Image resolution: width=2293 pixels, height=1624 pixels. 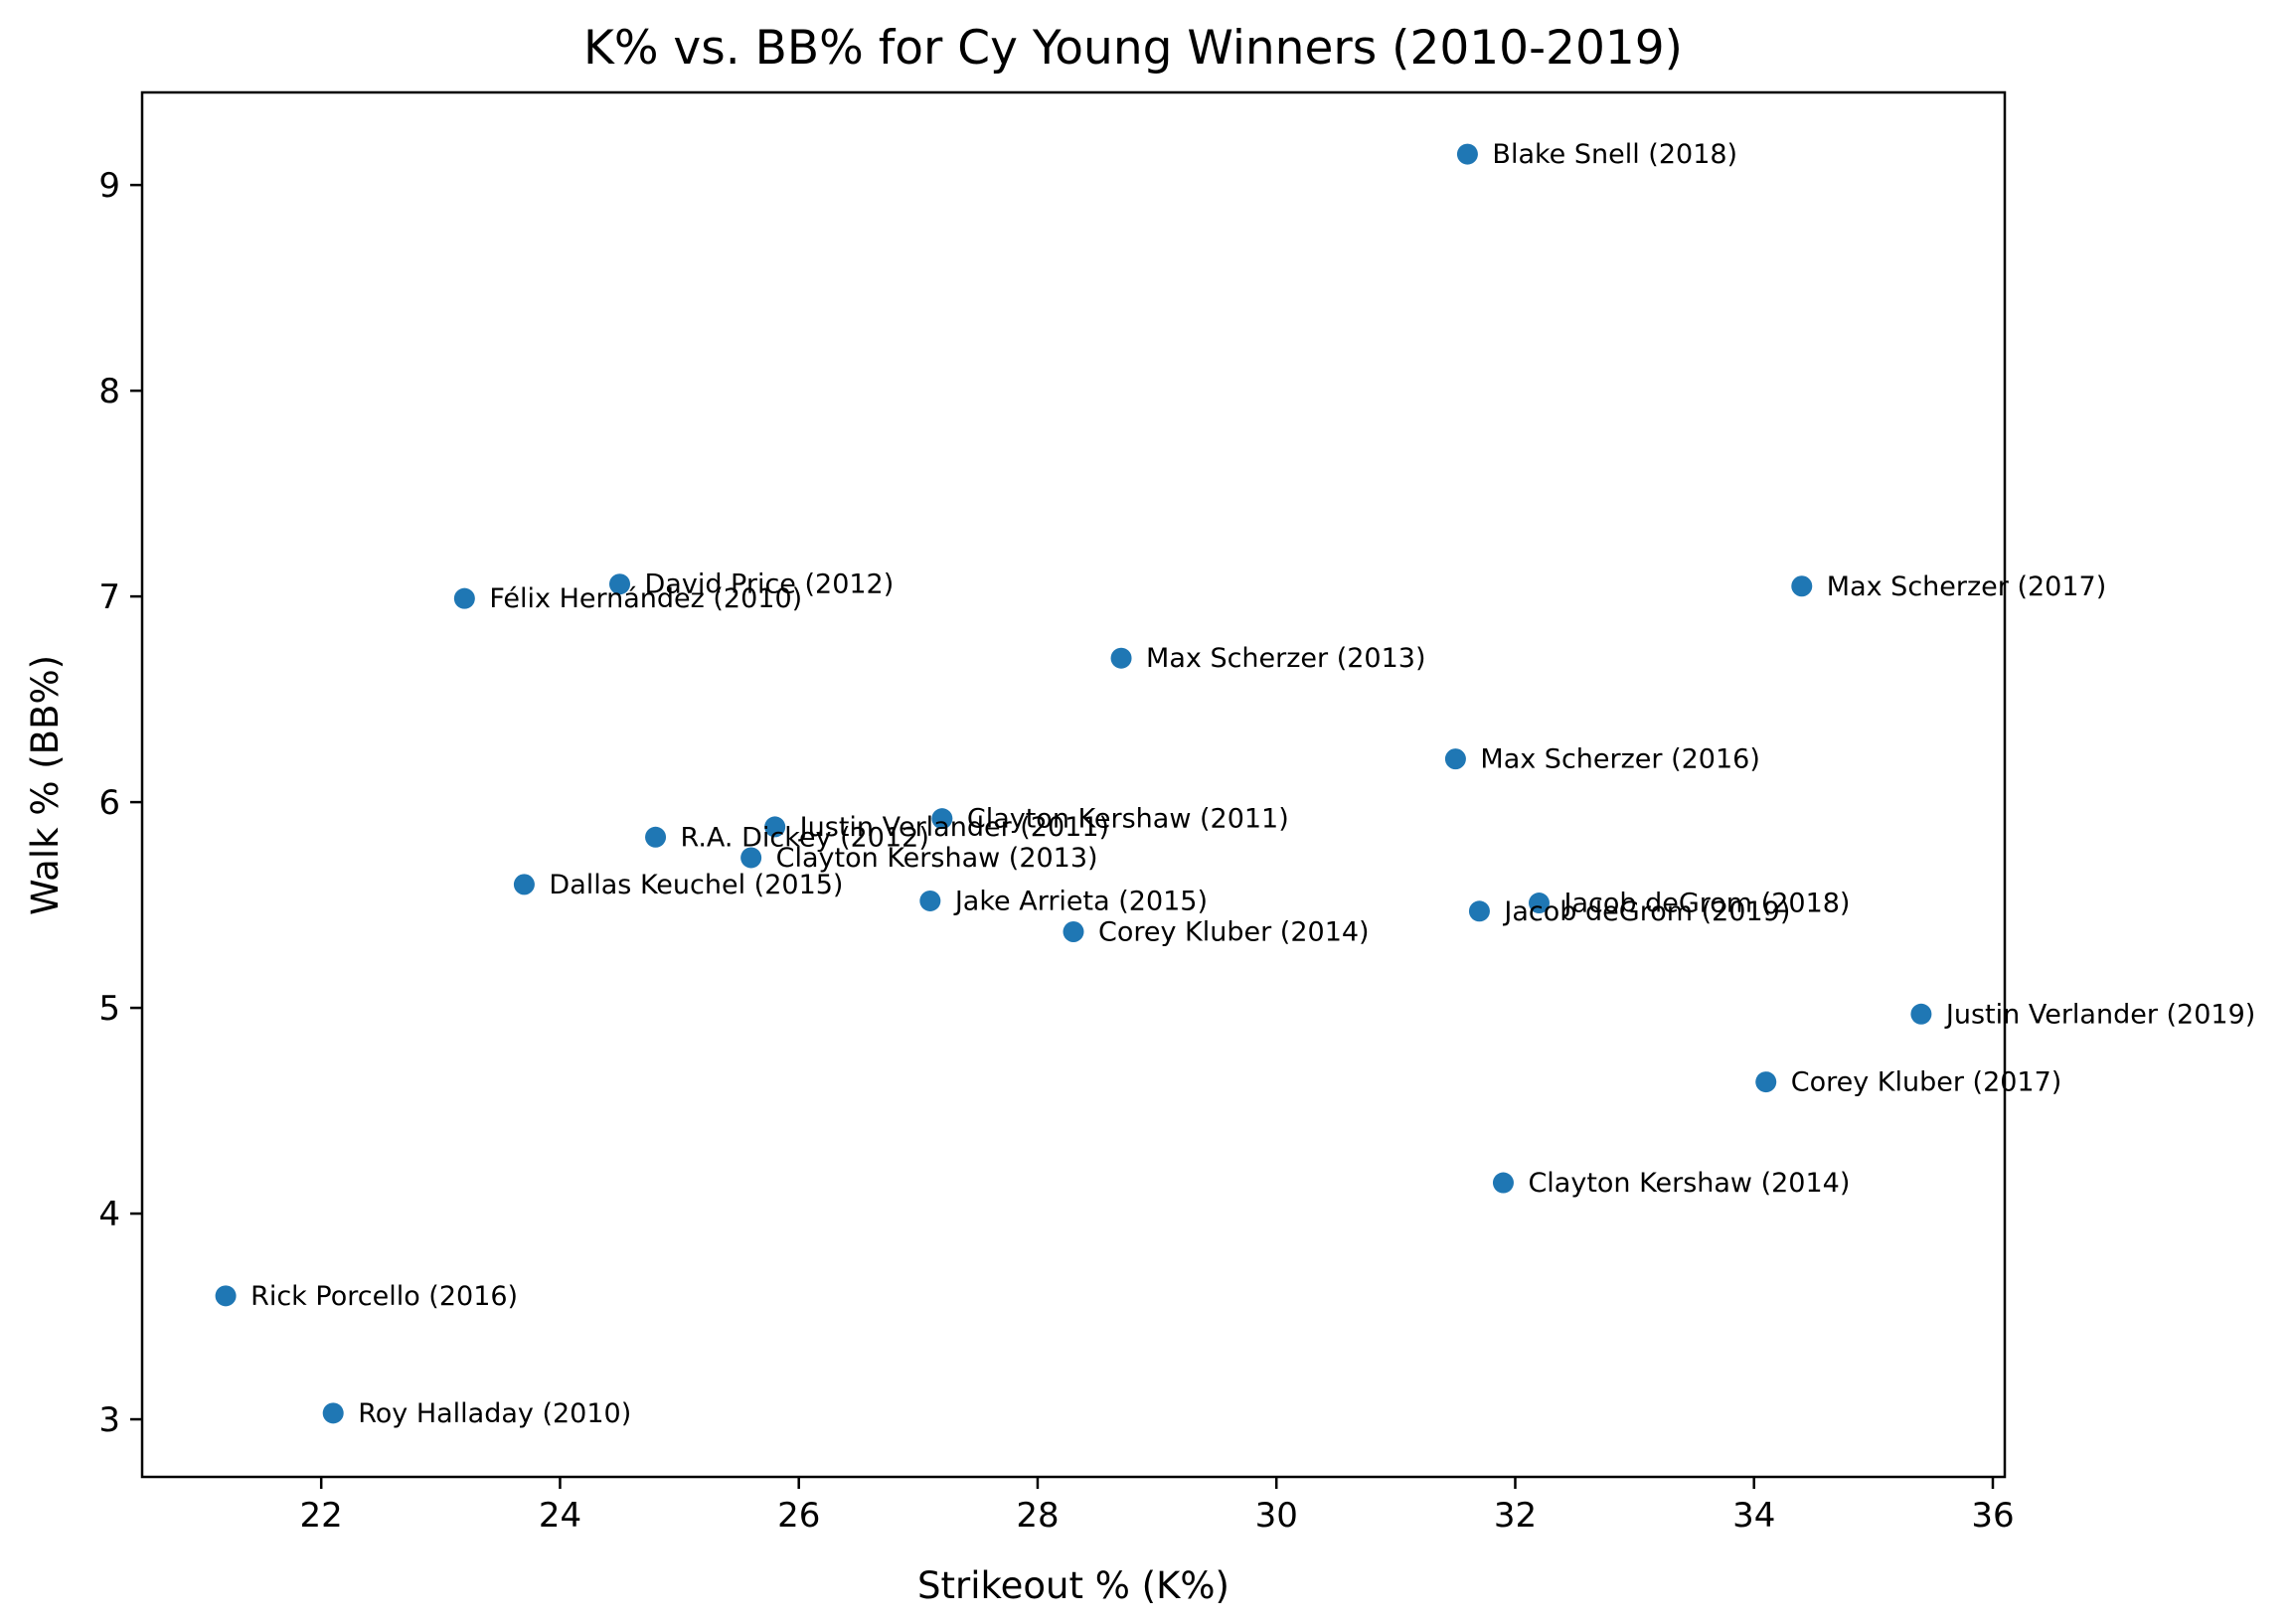 What do you see at coordinates (1966, 586) in the screenshot?
I see `point-label: Max Scherzer (2017)` at bounding box center [1966, 586].